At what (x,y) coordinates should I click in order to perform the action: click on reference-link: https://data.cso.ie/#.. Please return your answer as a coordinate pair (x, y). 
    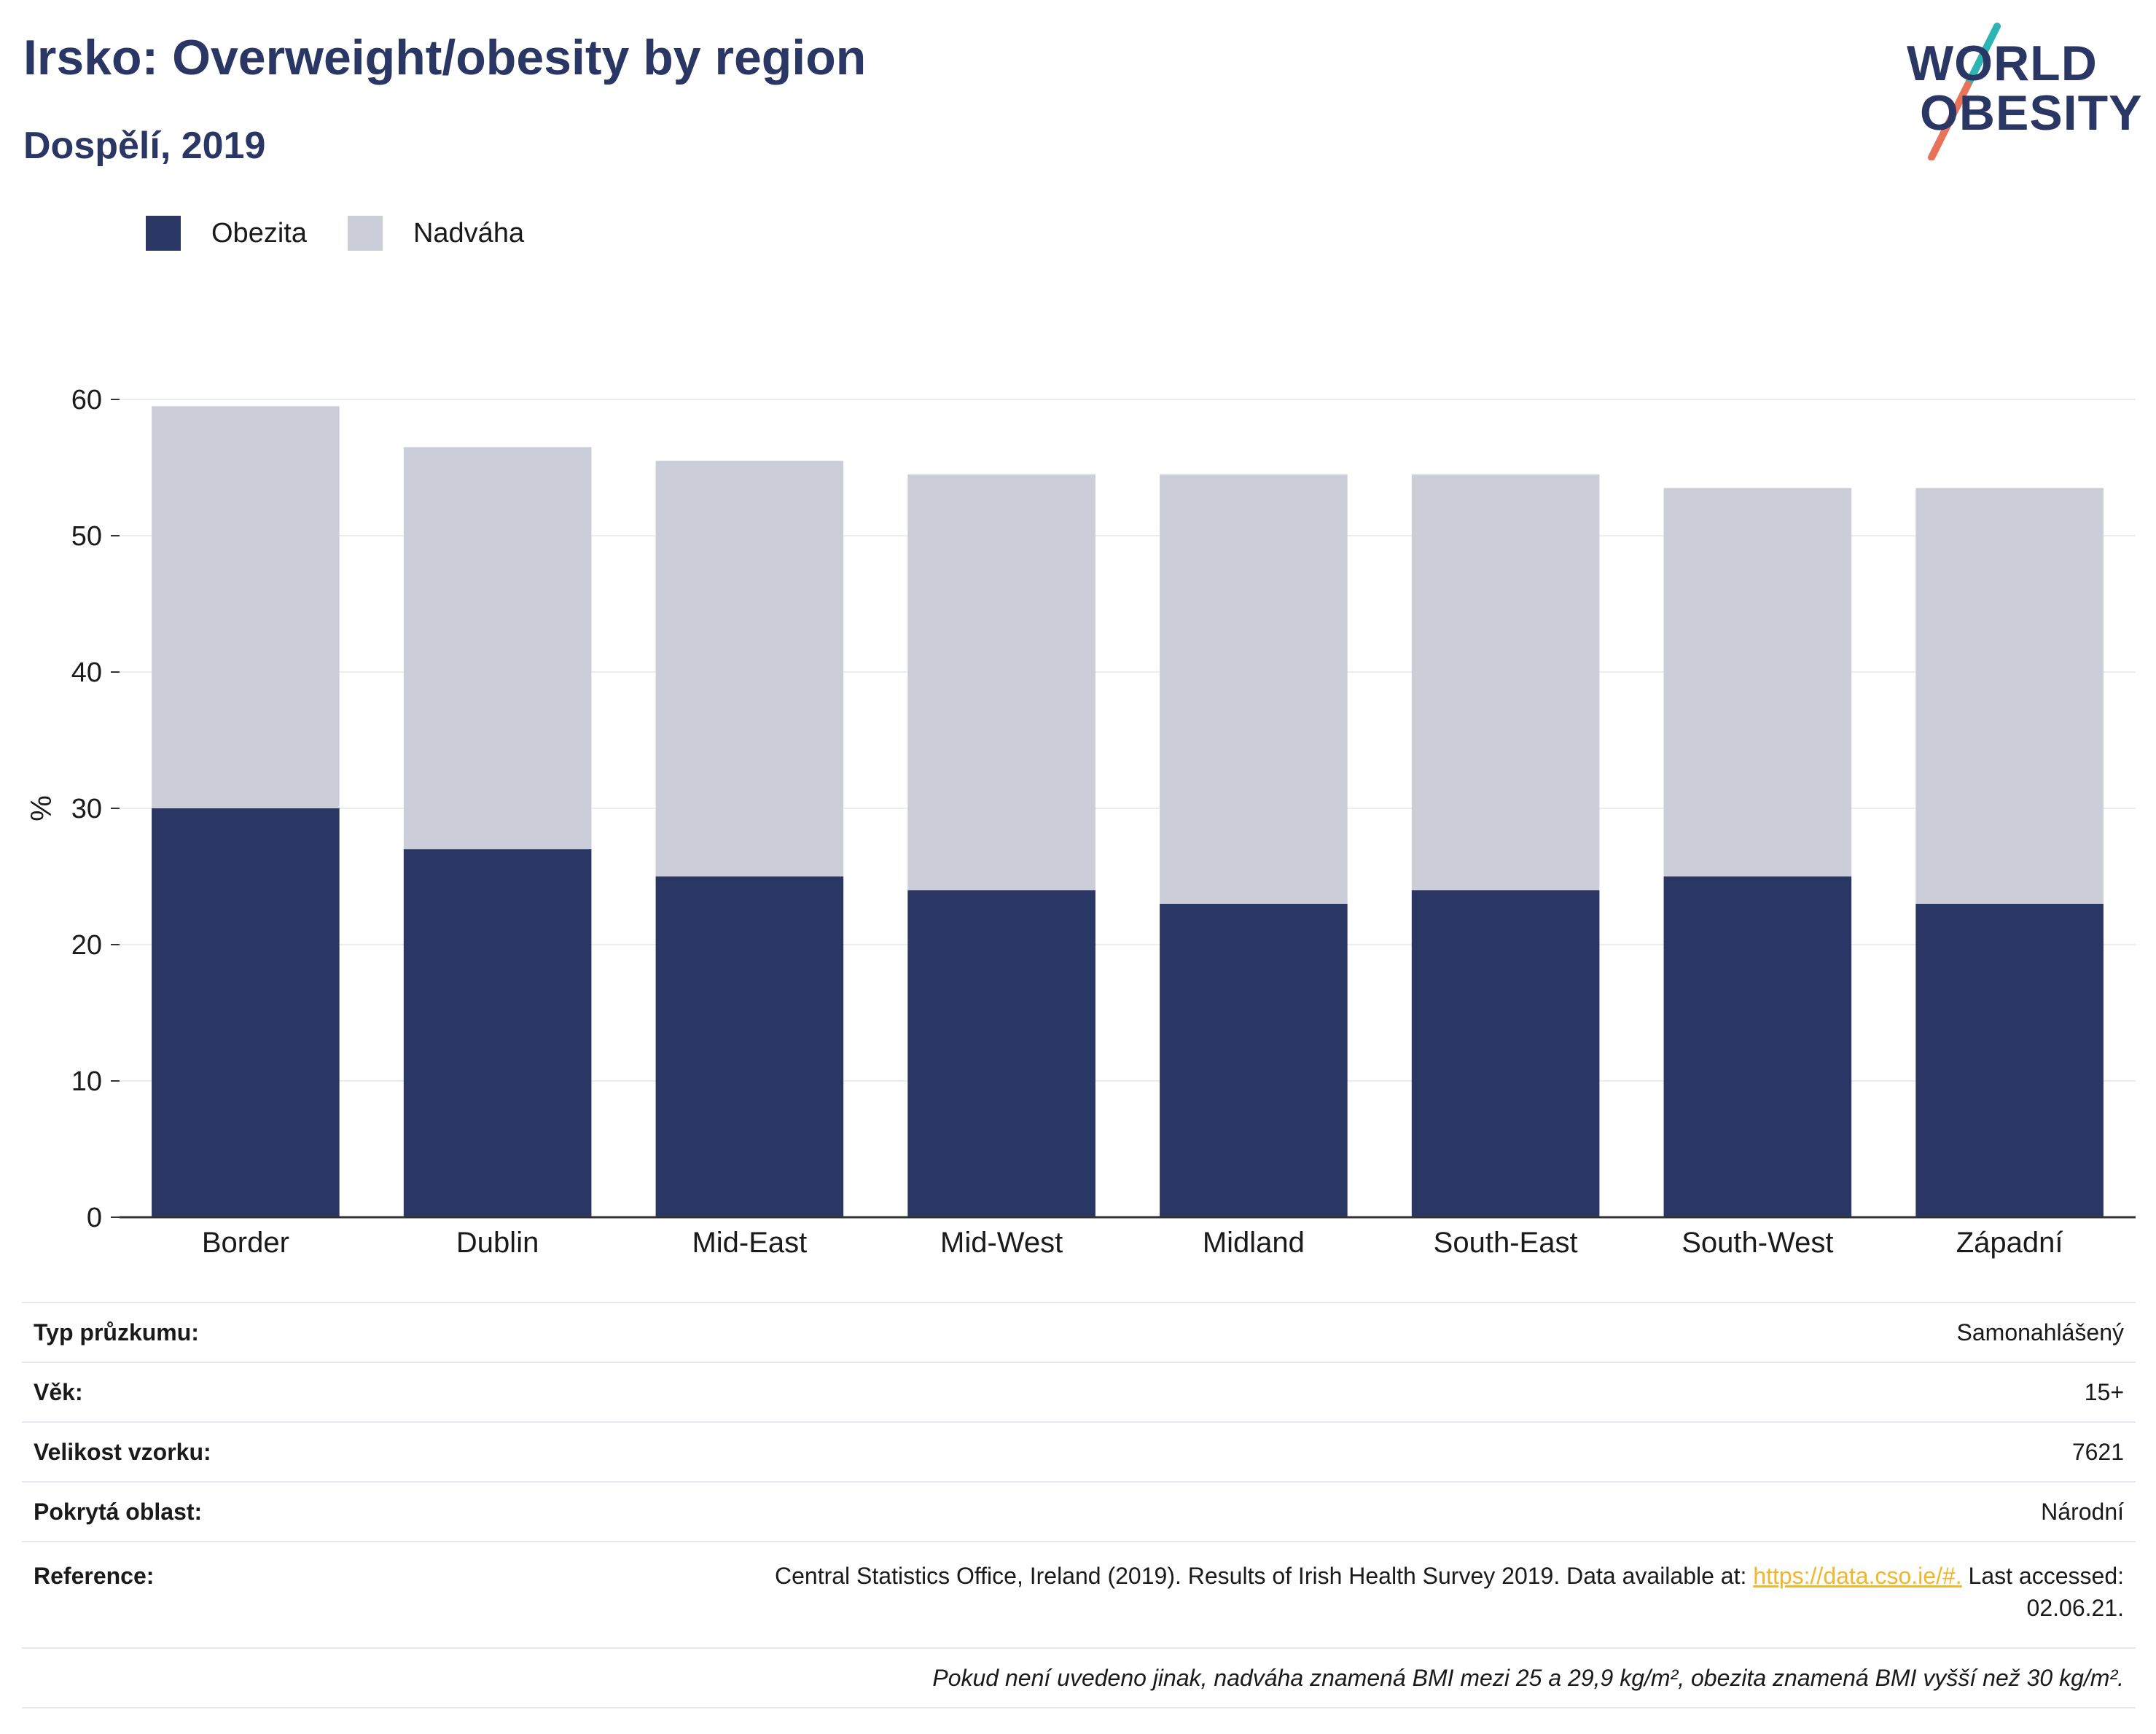
    Looking at the image, I should click on (1858, 1576).